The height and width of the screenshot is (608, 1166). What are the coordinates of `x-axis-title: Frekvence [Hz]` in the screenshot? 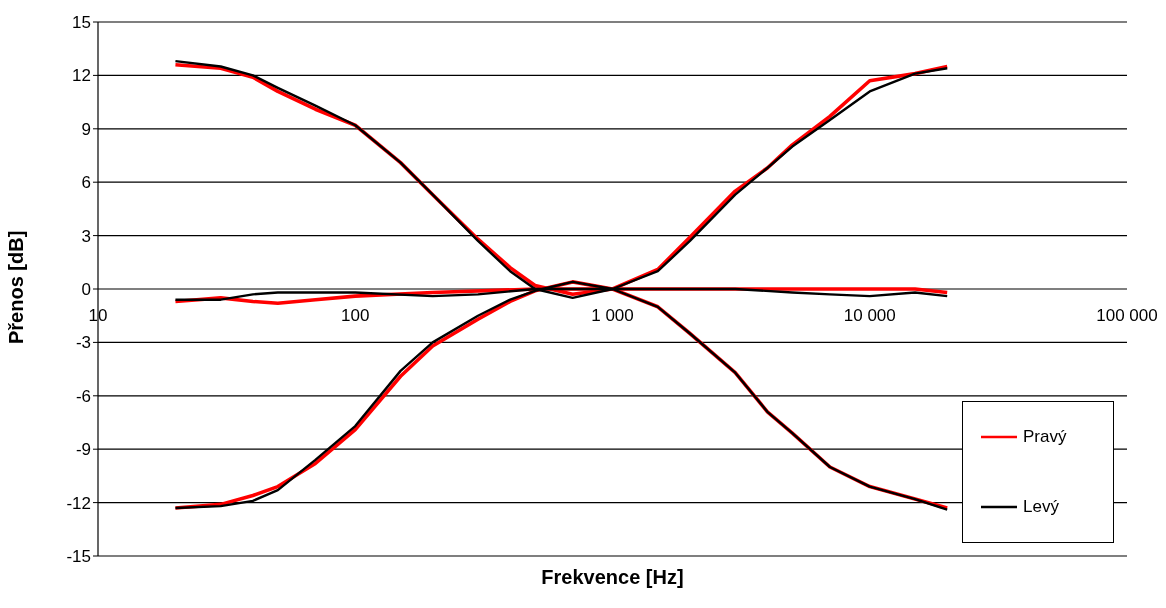 It's located at (612, 577).